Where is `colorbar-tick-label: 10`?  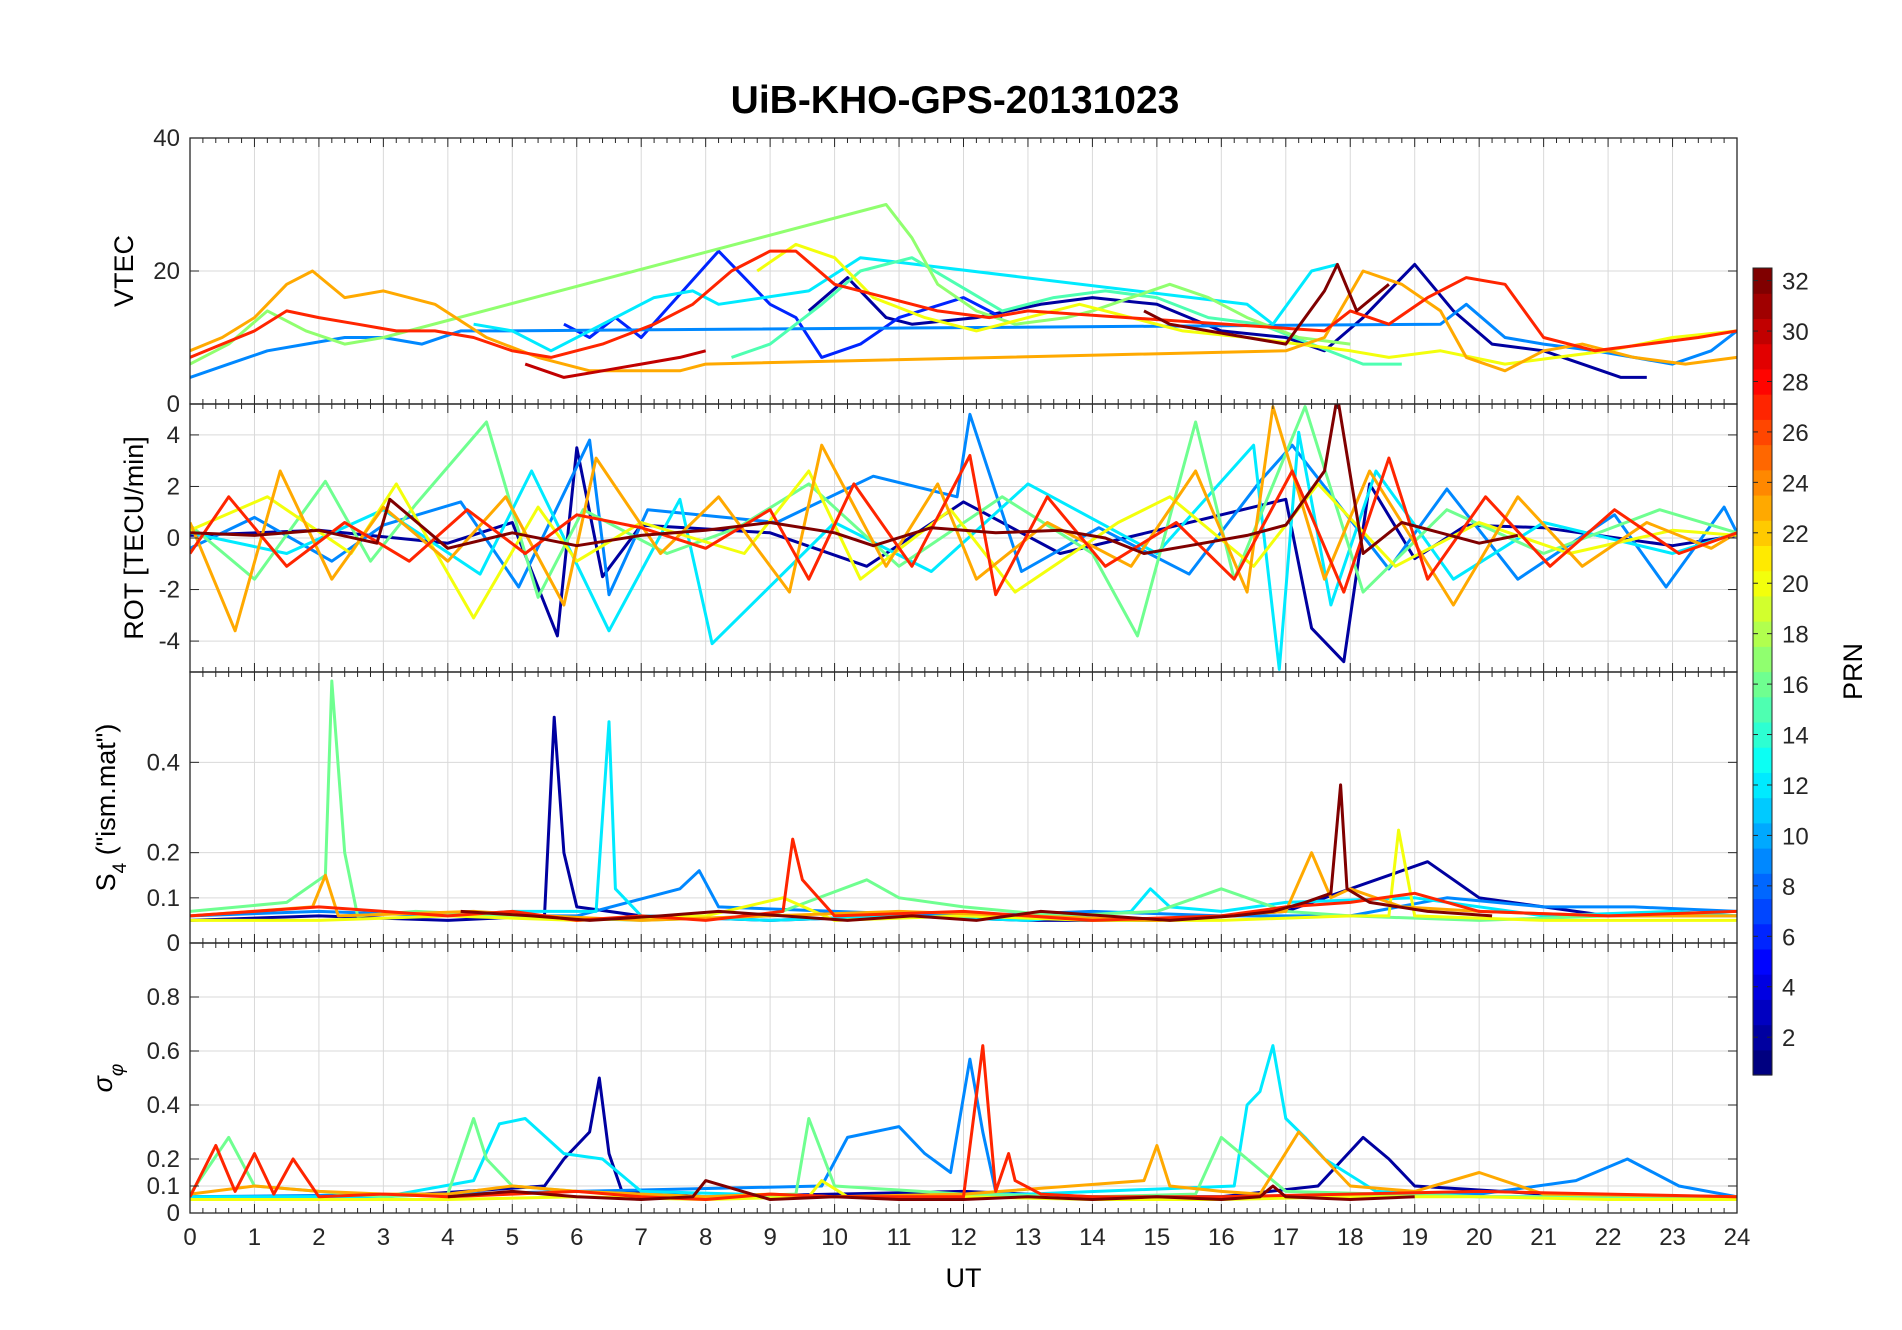 colorbar-tick-label: 10 is located at coordinates (1795, 836).